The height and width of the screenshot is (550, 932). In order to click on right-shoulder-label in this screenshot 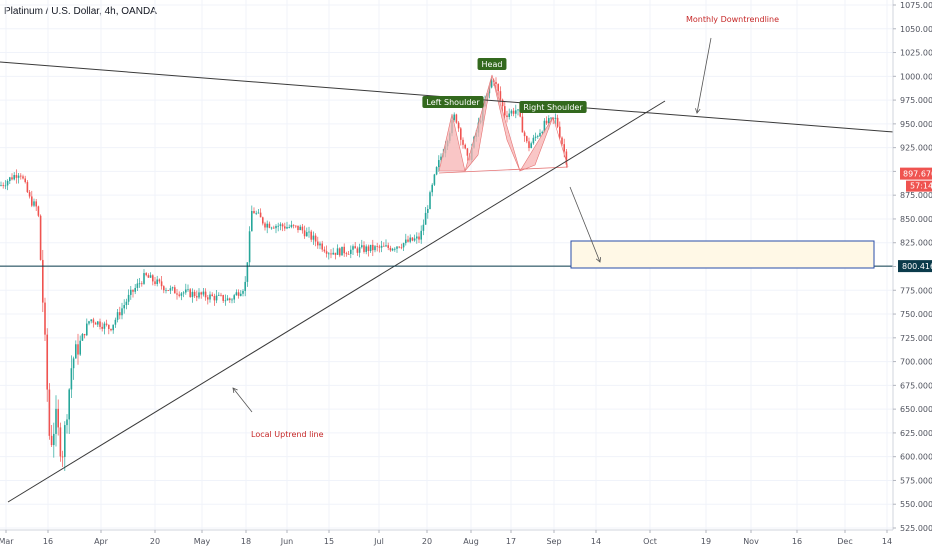, I will do `click(553, 107)`.